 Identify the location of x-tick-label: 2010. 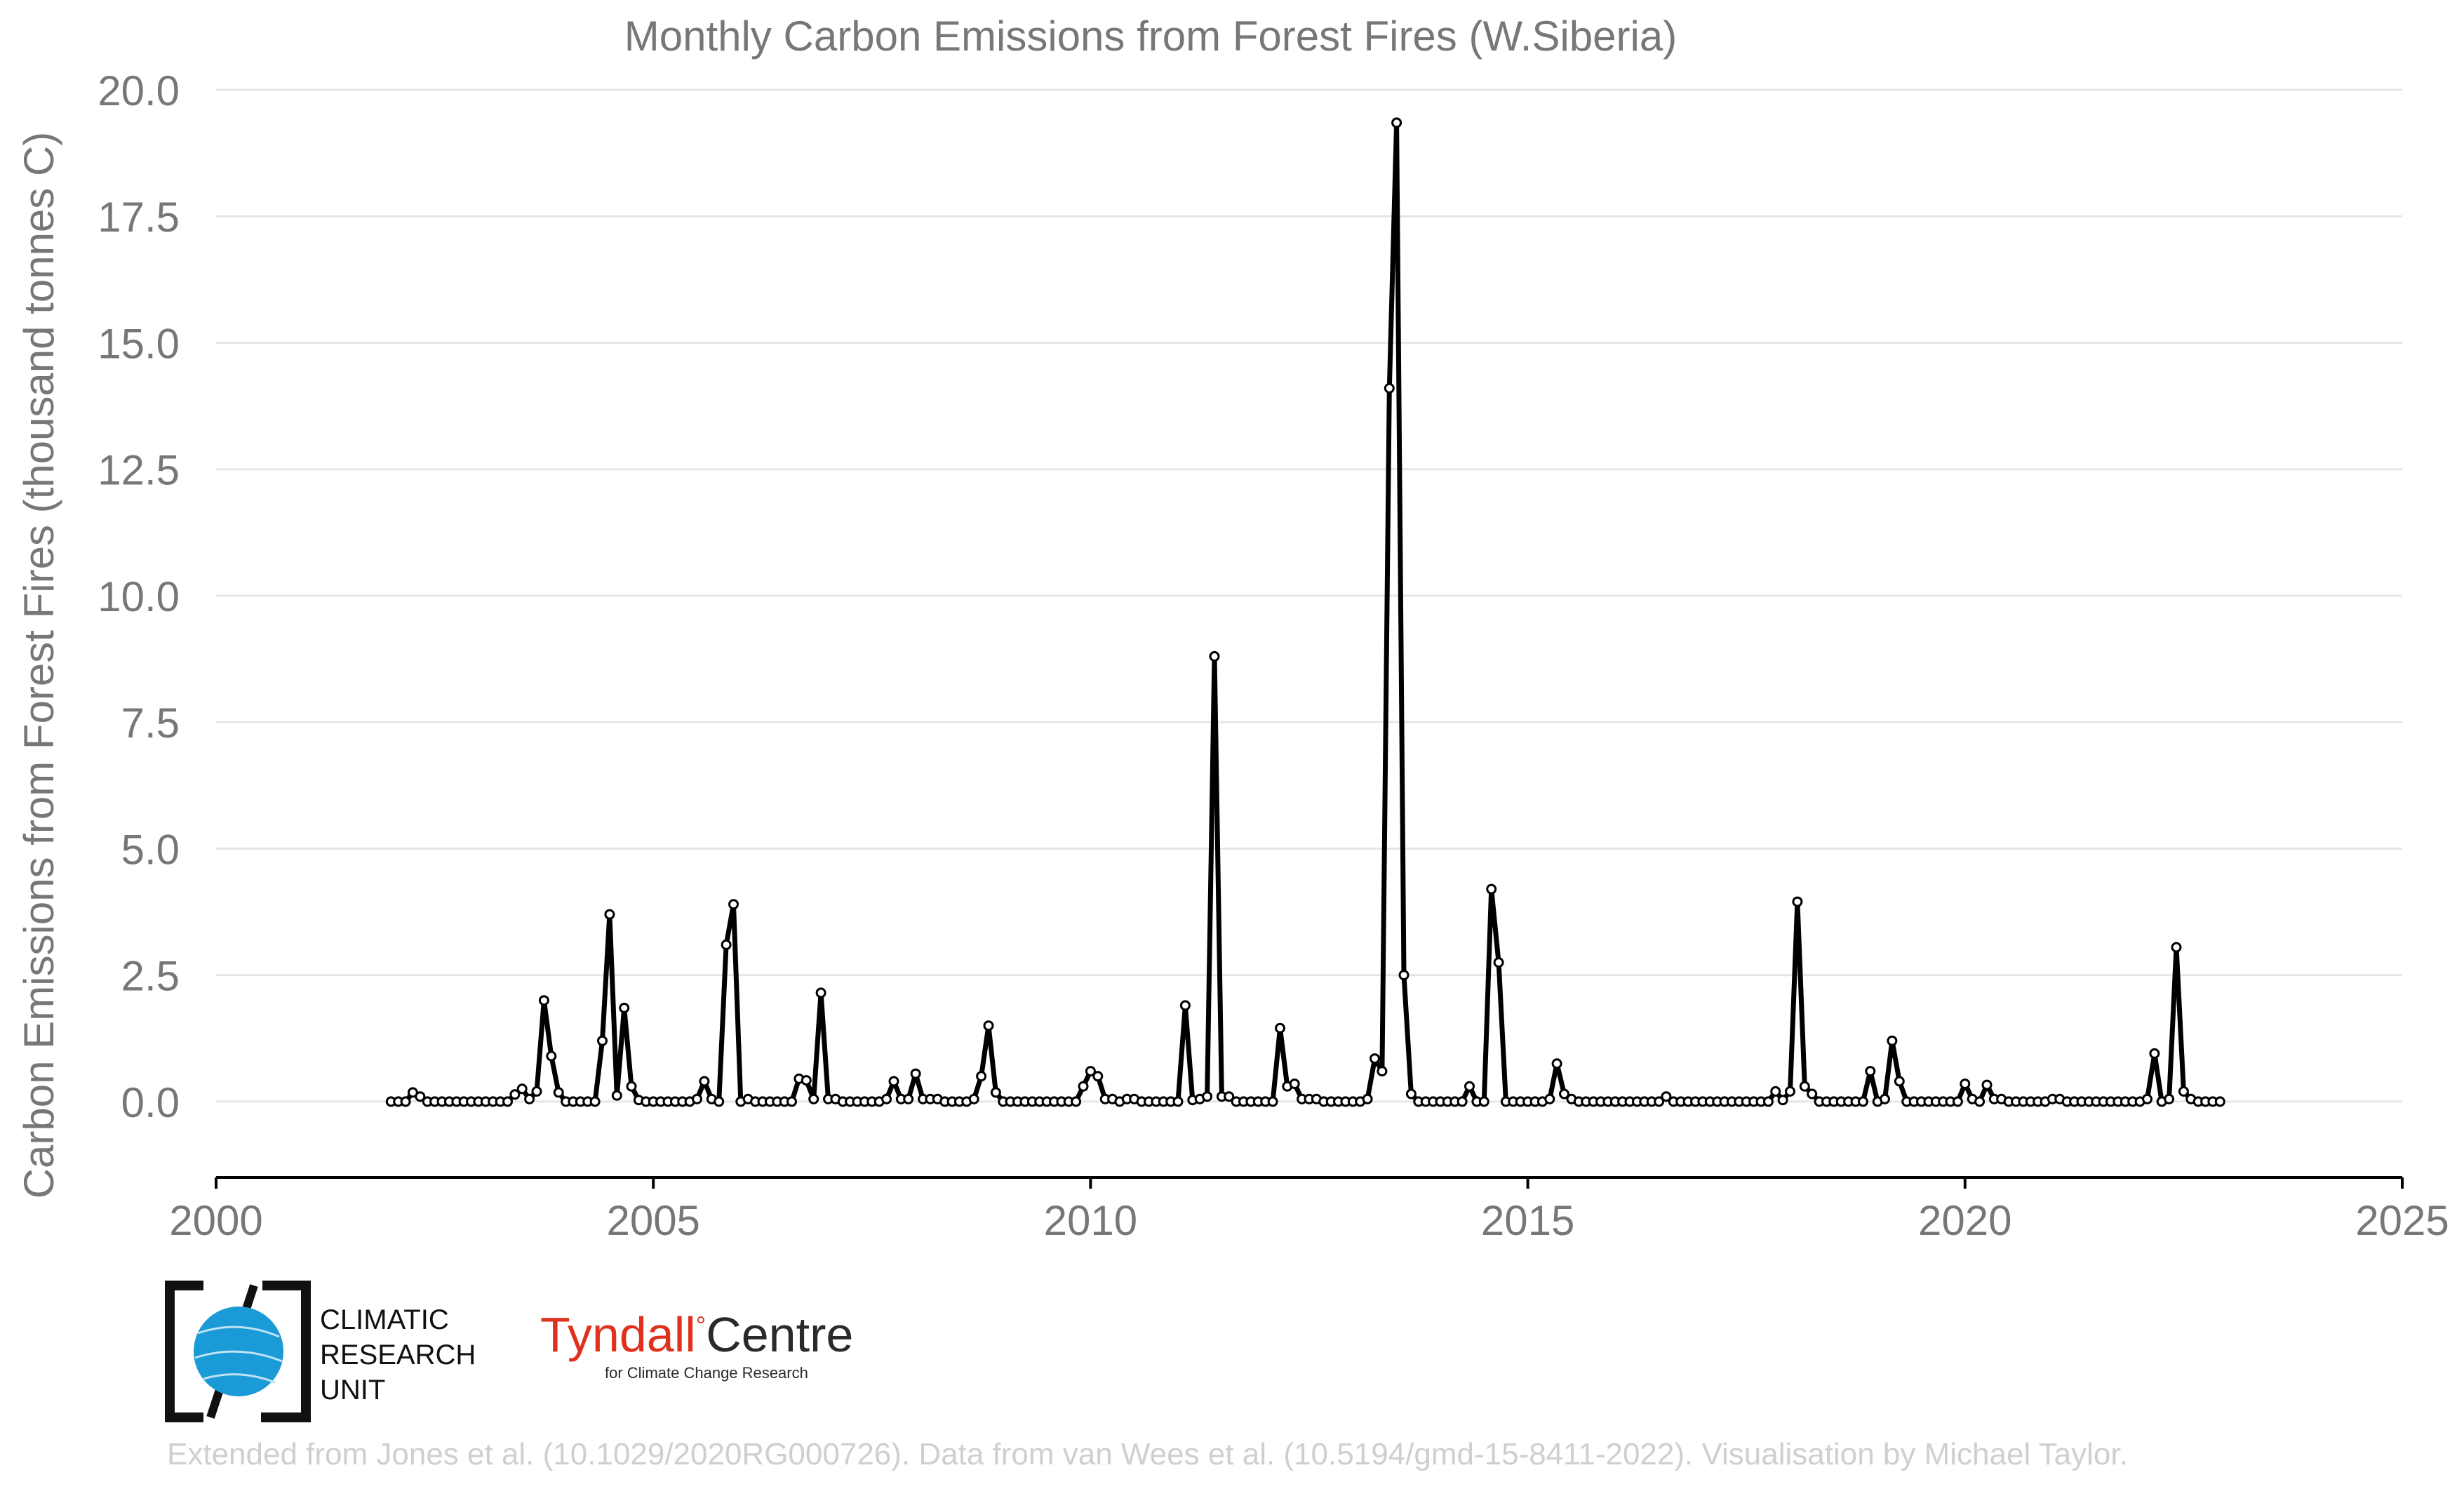
(1090, 1220).